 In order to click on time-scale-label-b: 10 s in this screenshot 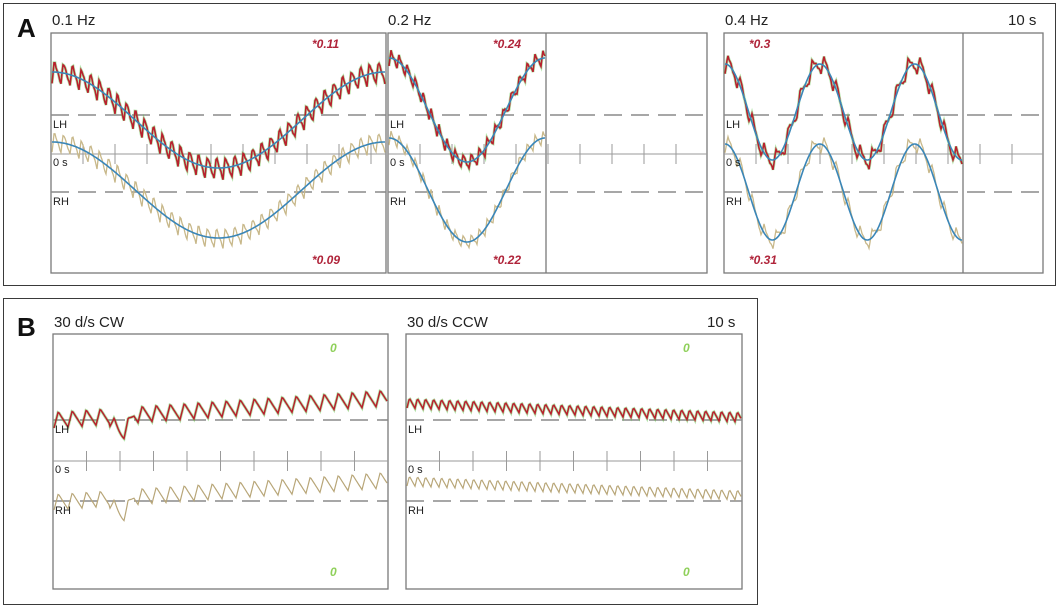, I will do `click(721, 322)`.